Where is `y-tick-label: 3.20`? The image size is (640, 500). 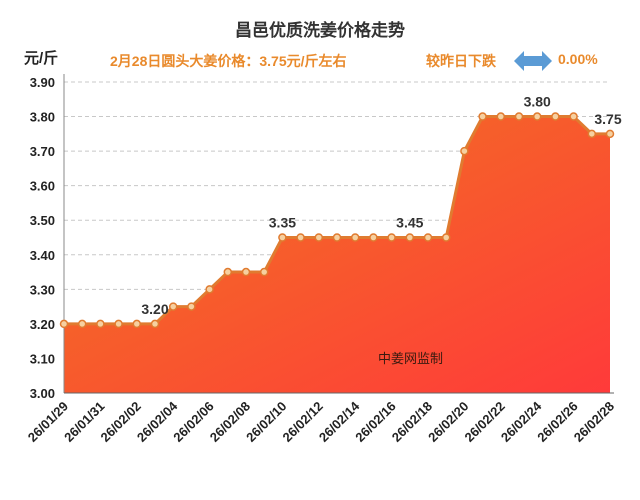
y-tick-label: 3.20 is located at coordinates (42, 324).